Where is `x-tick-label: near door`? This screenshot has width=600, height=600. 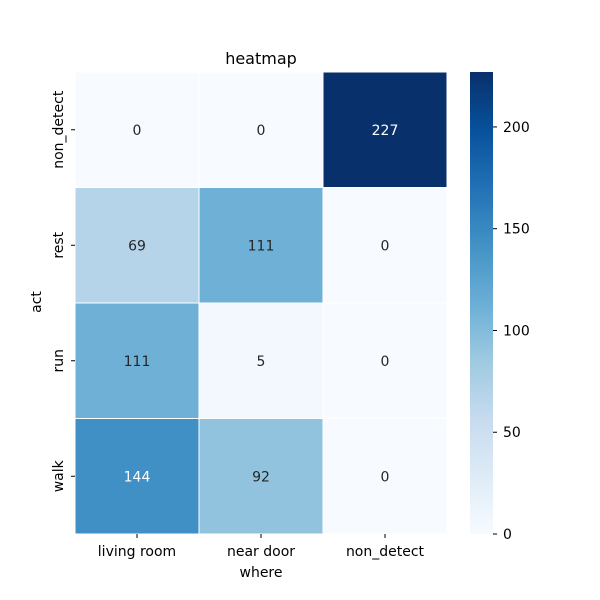
x-tick-label: near door is located at coordinates (261, 552).